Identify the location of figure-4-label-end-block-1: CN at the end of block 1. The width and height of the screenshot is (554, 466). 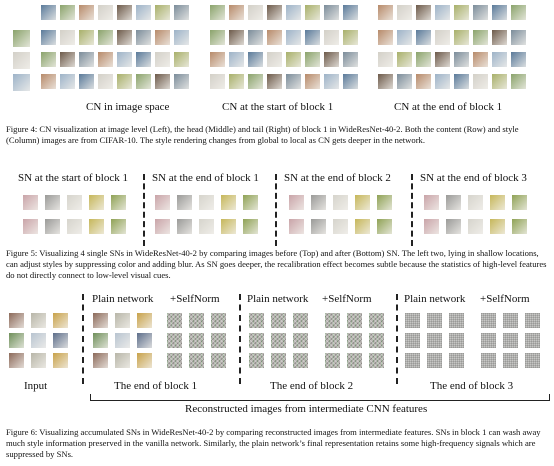
(448, 107).